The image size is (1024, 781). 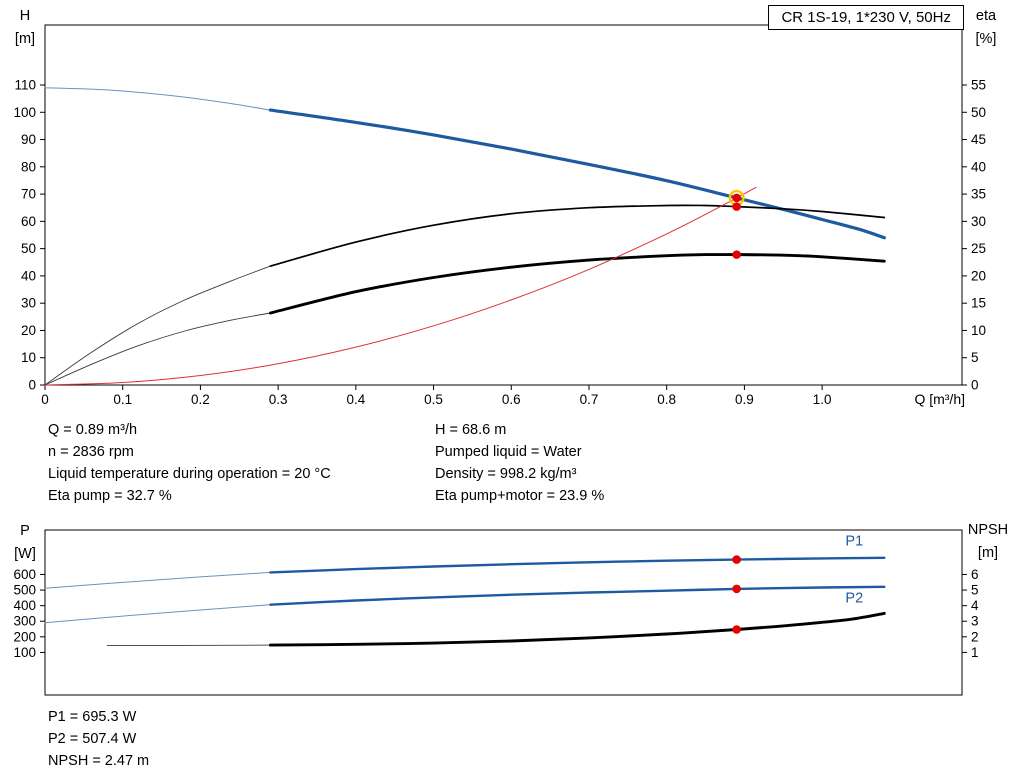 I want to click on x-tick-label: 0.6, so click(x=511, y=399).